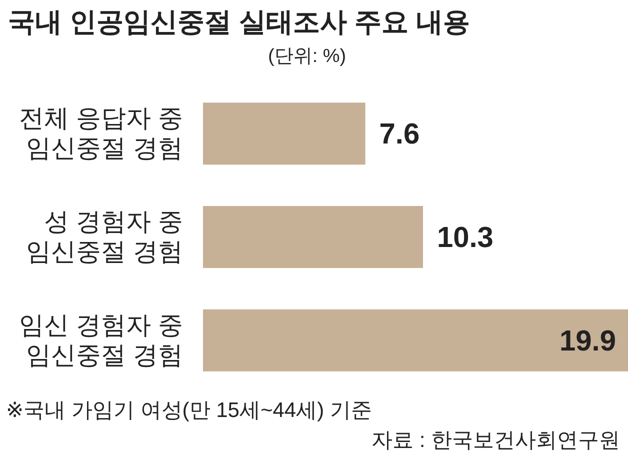 The image size is (628, 476). What do you see at coordinates (239, 22) in the screenshot?
I see `chart-title: 국내 인공임신중절 실태조사 주요 내용` at bounding box center [239, 22].